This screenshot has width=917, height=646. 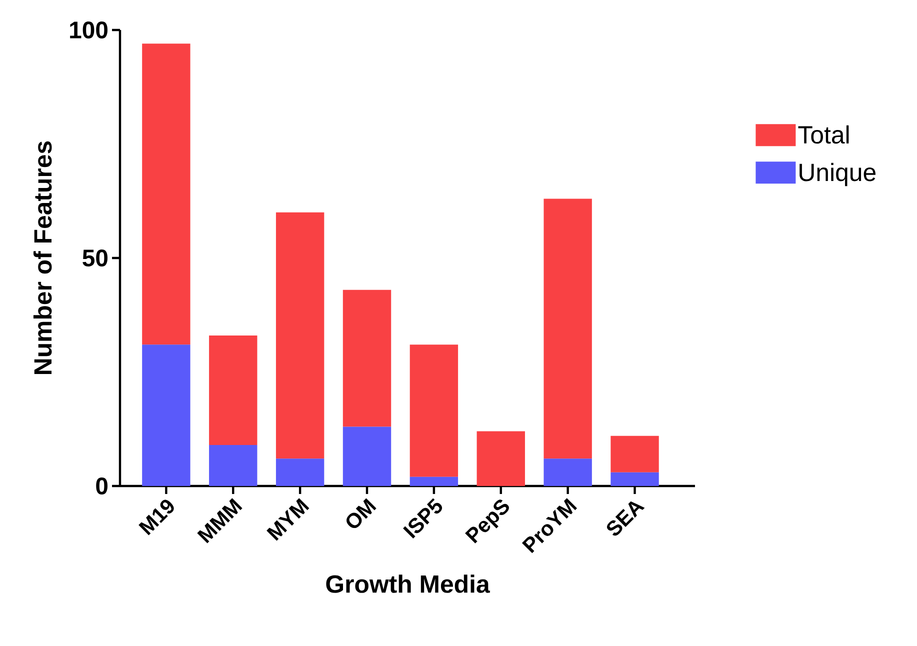 What do you see at coordinates (838, 174) in the screenshot?
I see `legend-label: Unique` at bounding box center [838, 174].